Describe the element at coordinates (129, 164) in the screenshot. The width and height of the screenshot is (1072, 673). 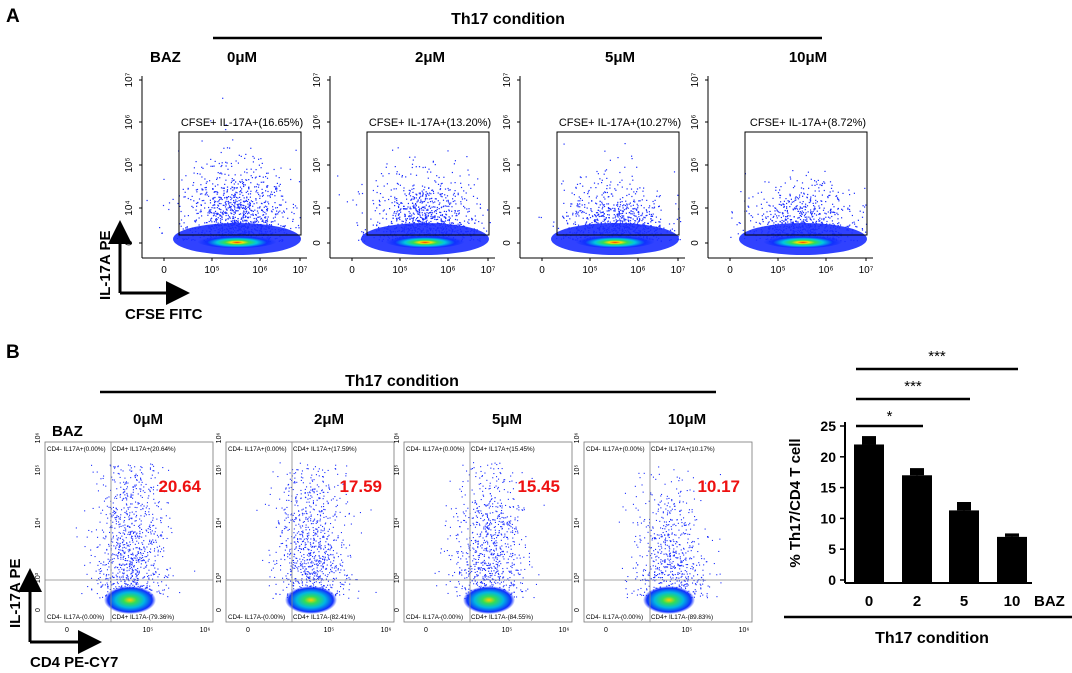
I see `y-tick-label: 10⁵` at that location.